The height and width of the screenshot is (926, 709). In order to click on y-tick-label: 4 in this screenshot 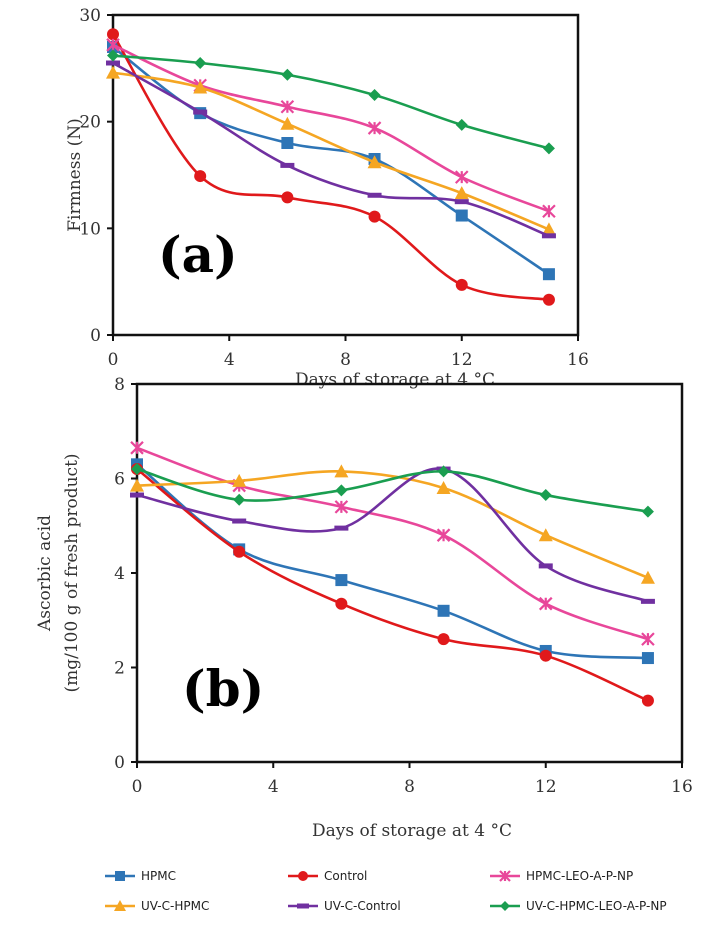, I will do `click(119, 574)`.